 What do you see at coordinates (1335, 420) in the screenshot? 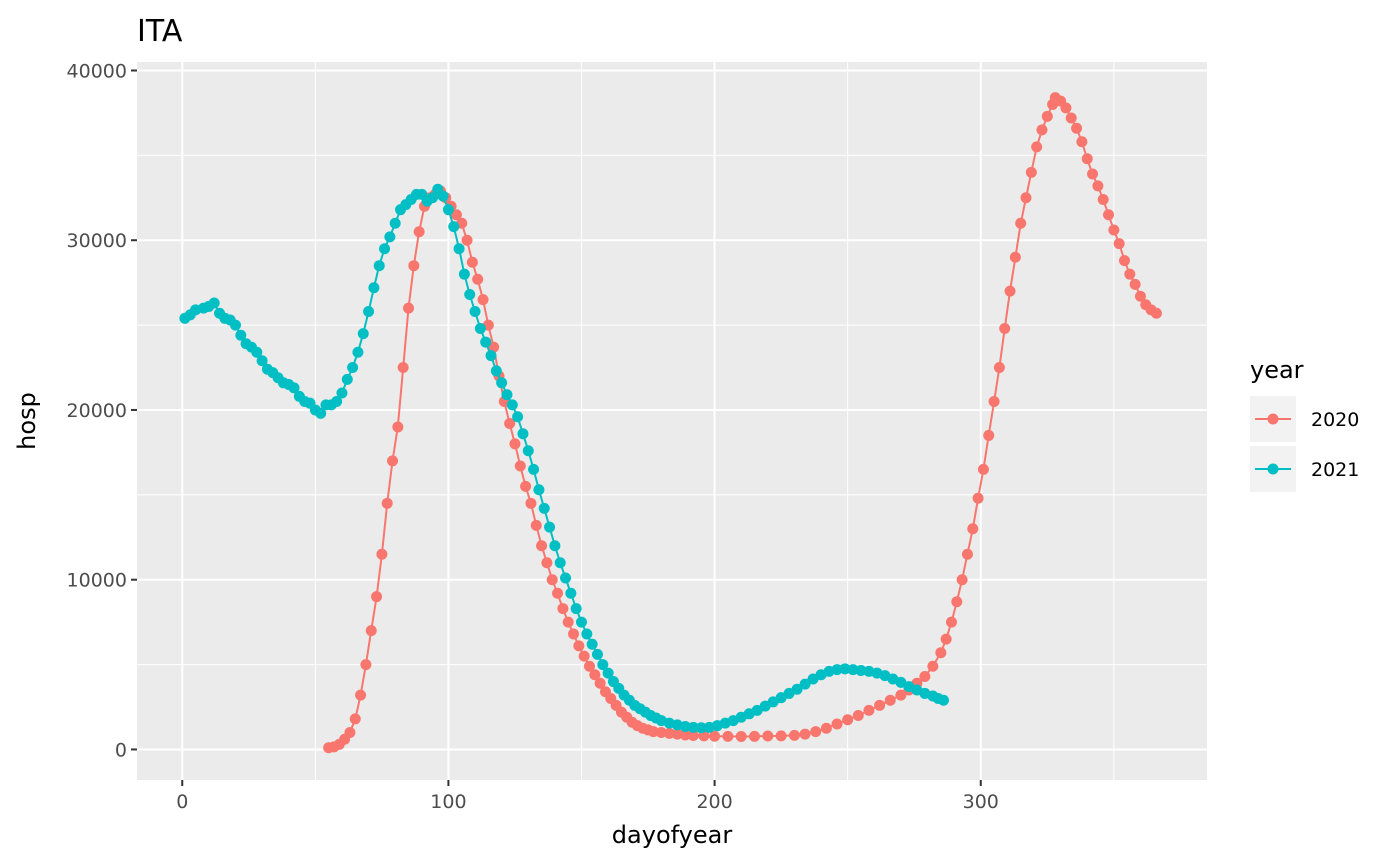
I see `legend-label: 2020` at bounding box center [1335, 420].